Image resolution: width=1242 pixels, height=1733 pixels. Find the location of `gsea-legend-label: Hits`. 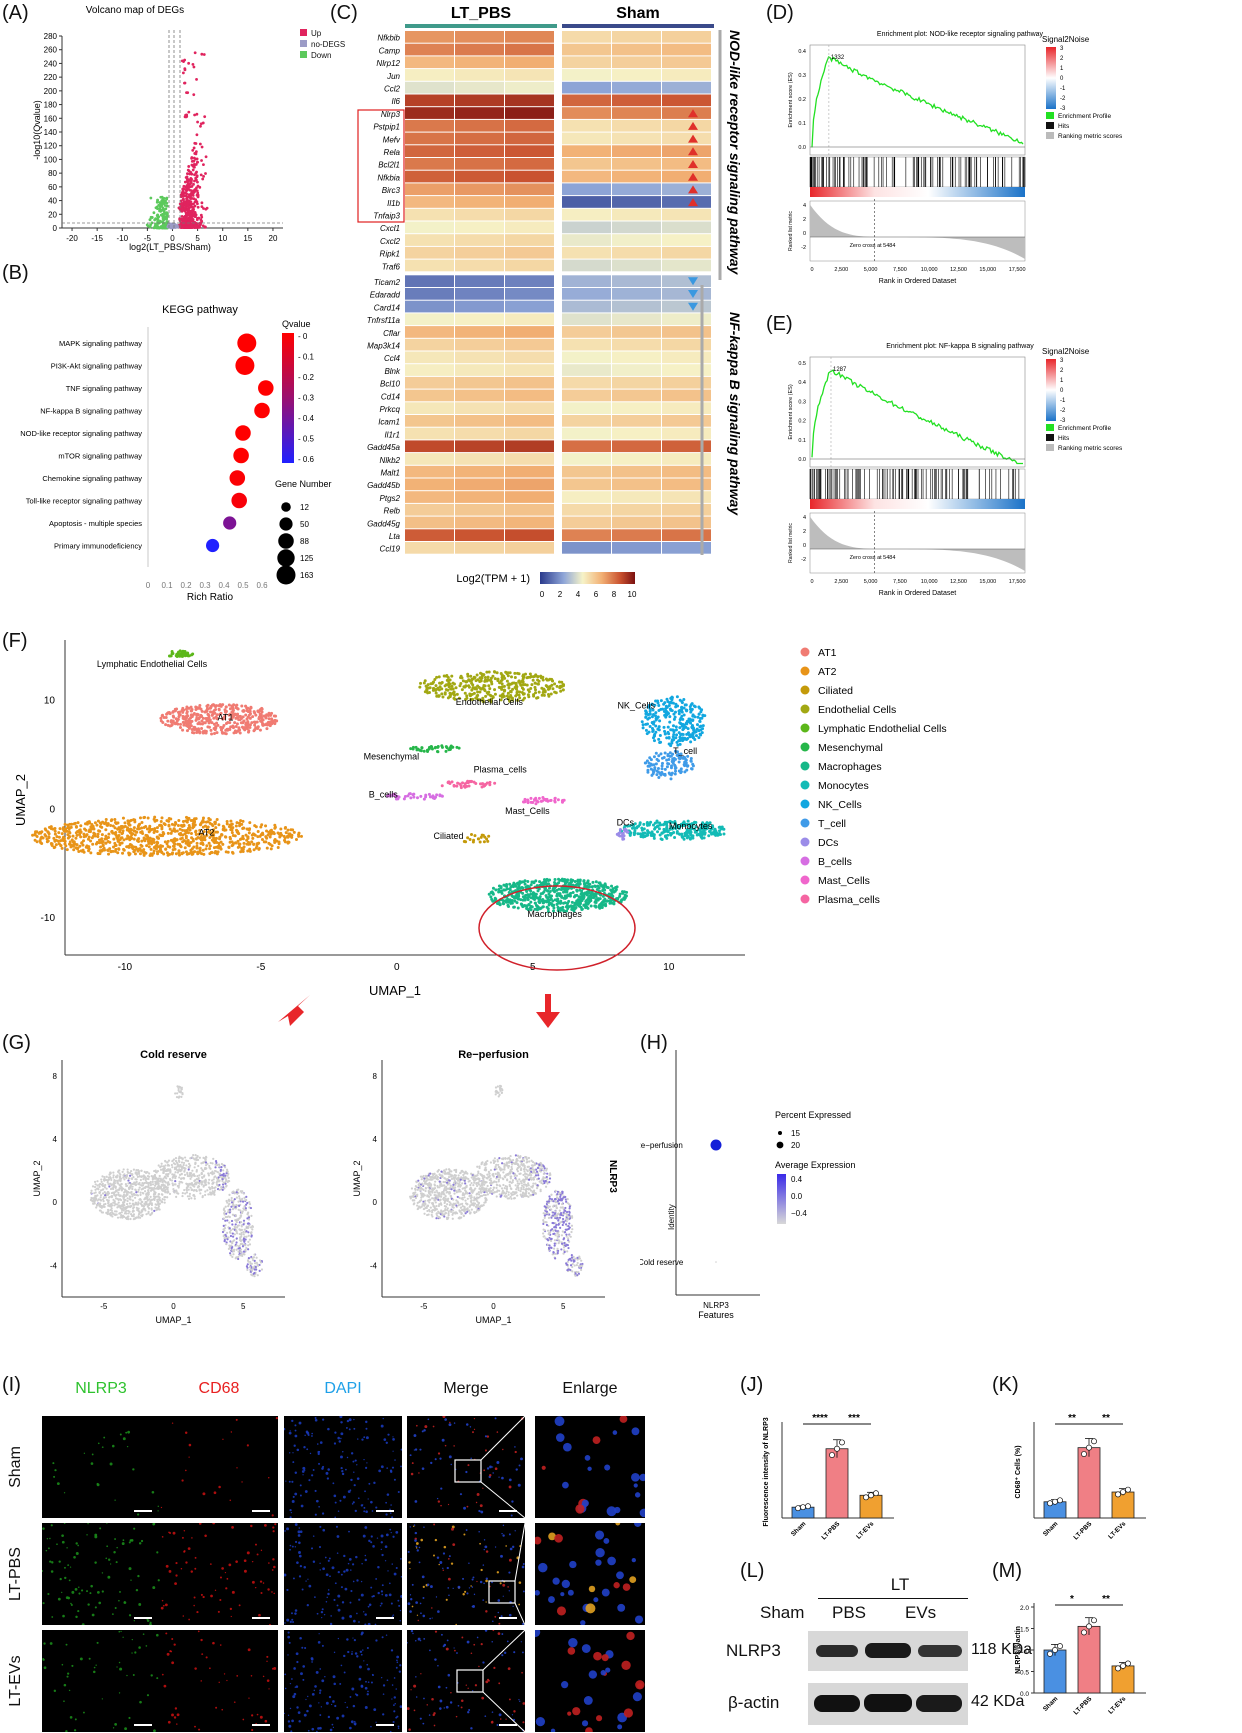

gsea-legend-label: Hits is located at coordinates (1064, 126).